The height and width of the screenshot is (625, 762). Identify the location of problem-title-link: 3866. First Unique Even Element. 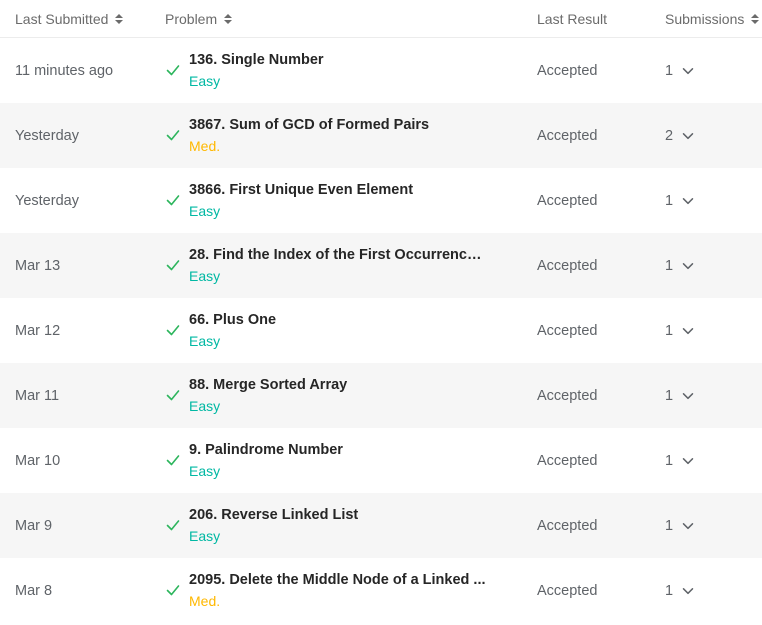
(301, 190).